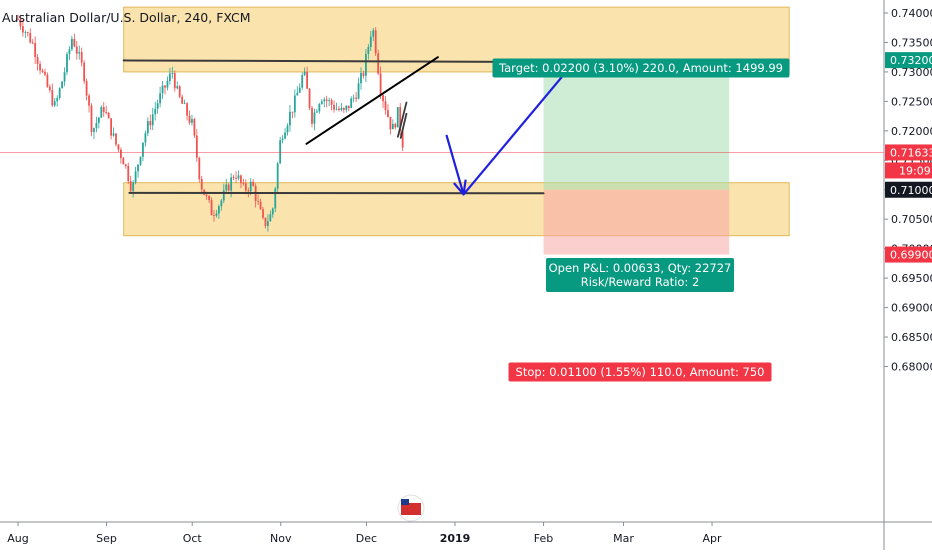 Image resolution: width=932 pixels, height=554 pixels. Describe the element at coordinates (911, 337) in the screenshot. I see `y-tick-label: 0.68500` at that location.